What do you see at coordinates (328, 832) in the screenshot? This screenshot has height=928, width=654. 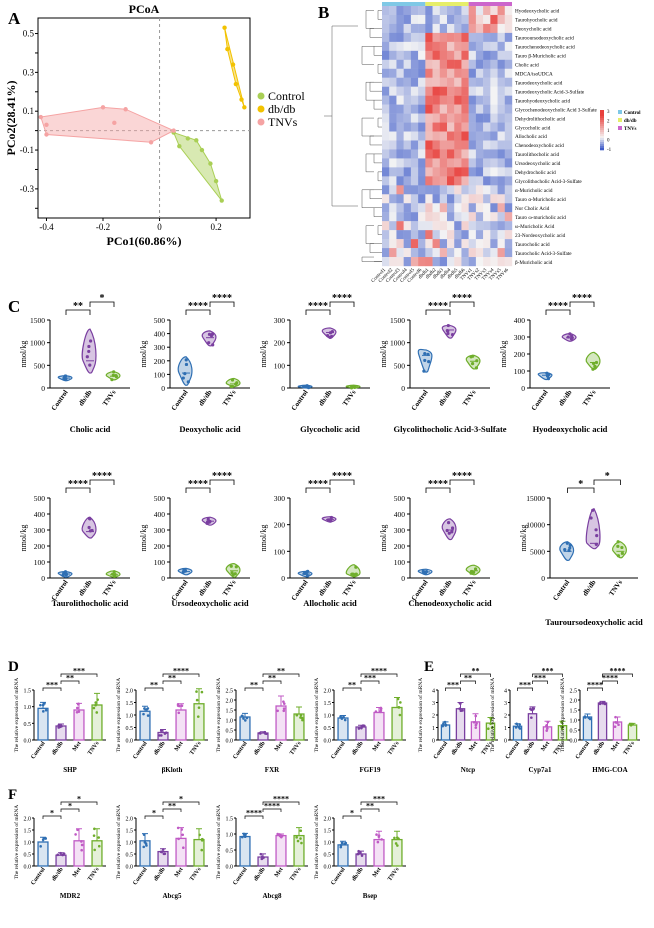 I see `bar-ytick-label: 1.5` at bounding box center [328, 832].